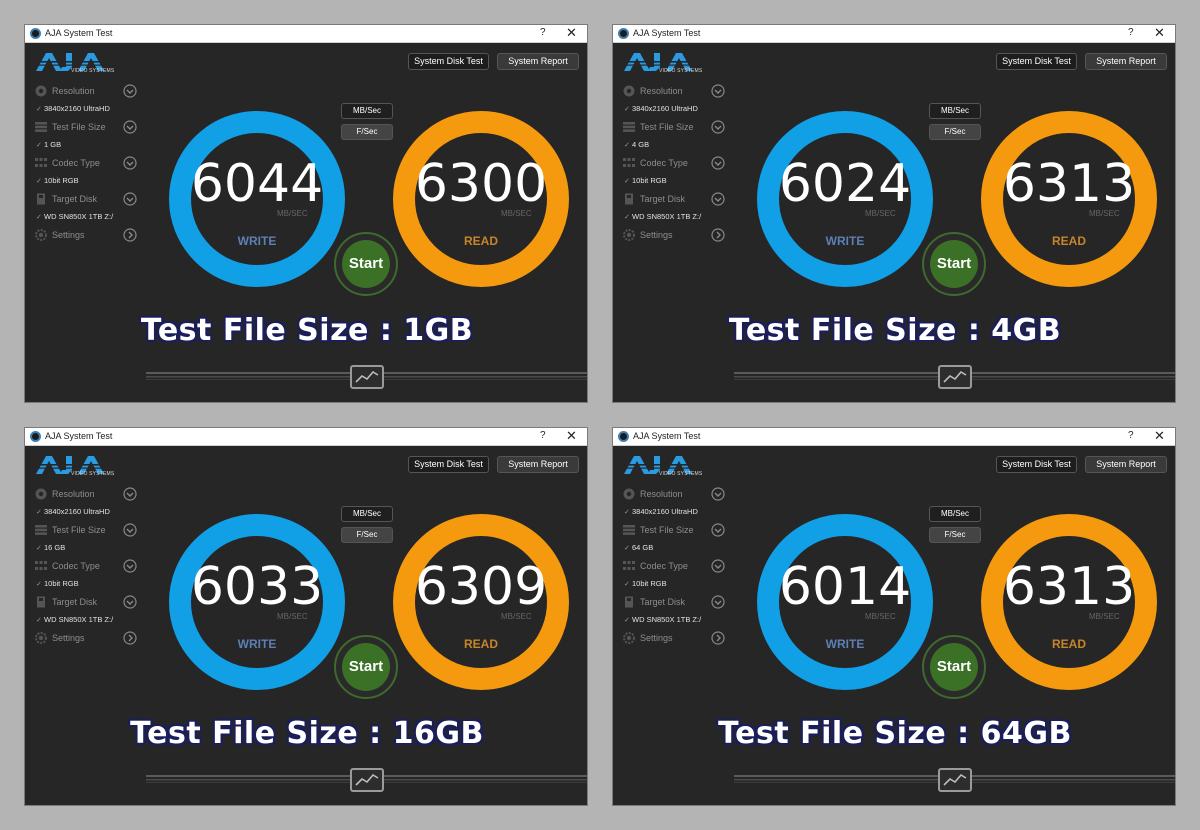 This screenshot has height=830, width=1200. Describe the element at coordinates (257, 241) in the screenshot. I see `write-label: WRITE` at that location.